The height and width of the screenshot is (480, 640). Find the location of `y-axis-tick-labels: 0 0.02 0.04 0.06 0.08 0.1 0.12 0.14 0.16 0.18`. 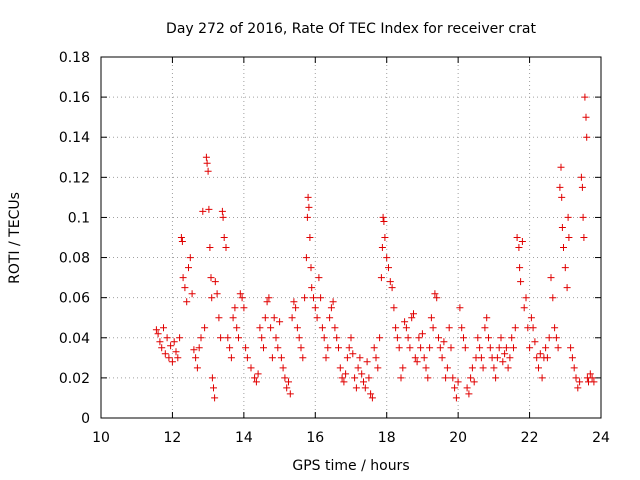

y-axis-tick-labels: 0 0.02 0.04 0.06 0.08 0.1 0.12 0.14 0.16 0.18 is located at coordinates (74, 238).